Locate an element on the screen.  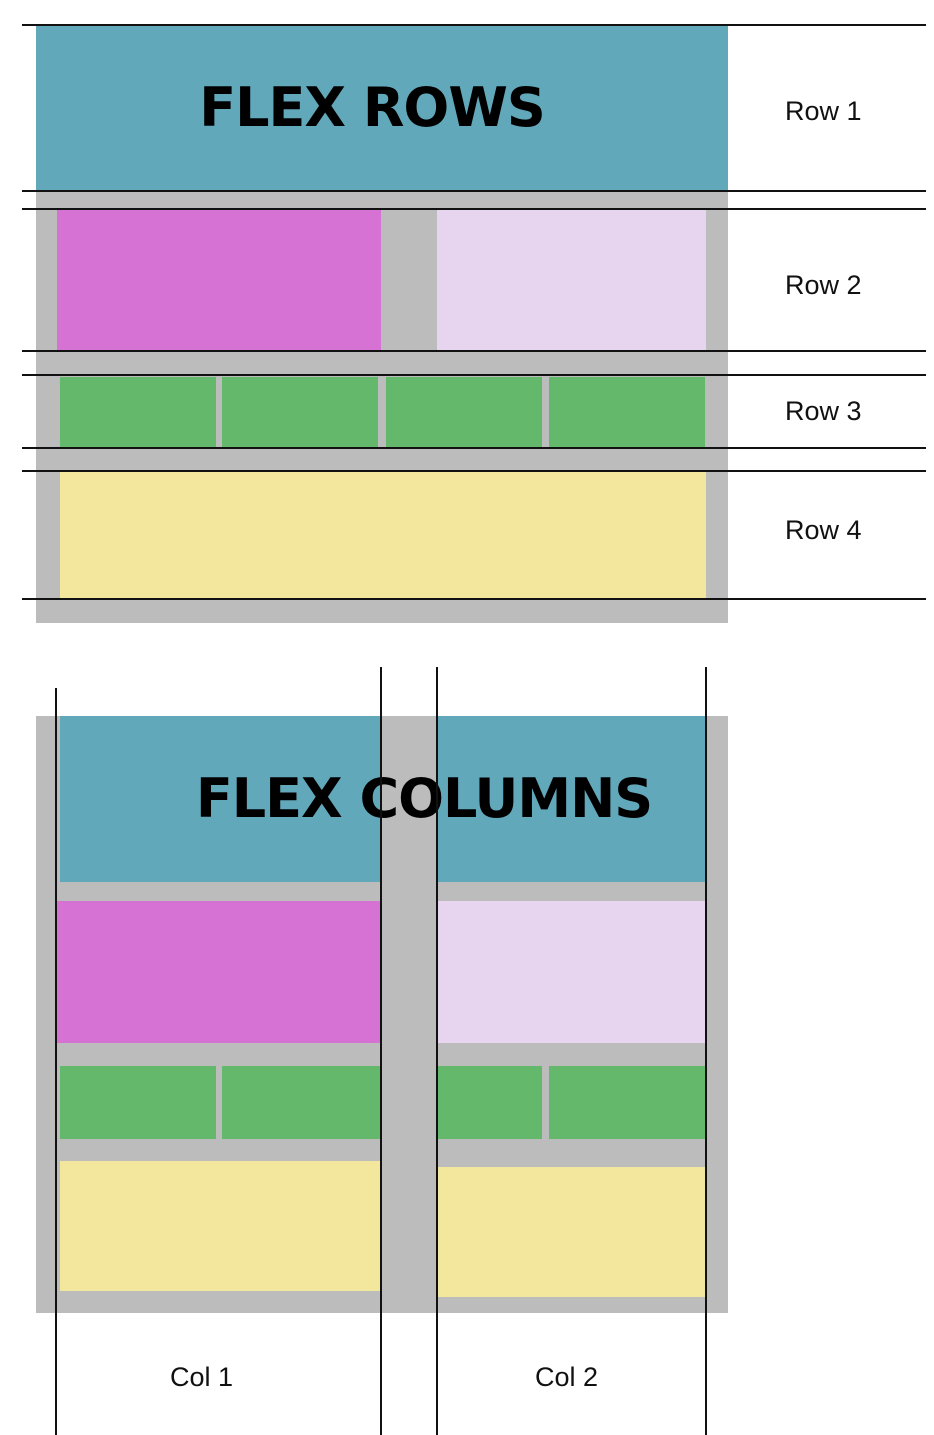
row2-top-line is located at coordinates (474, 209).